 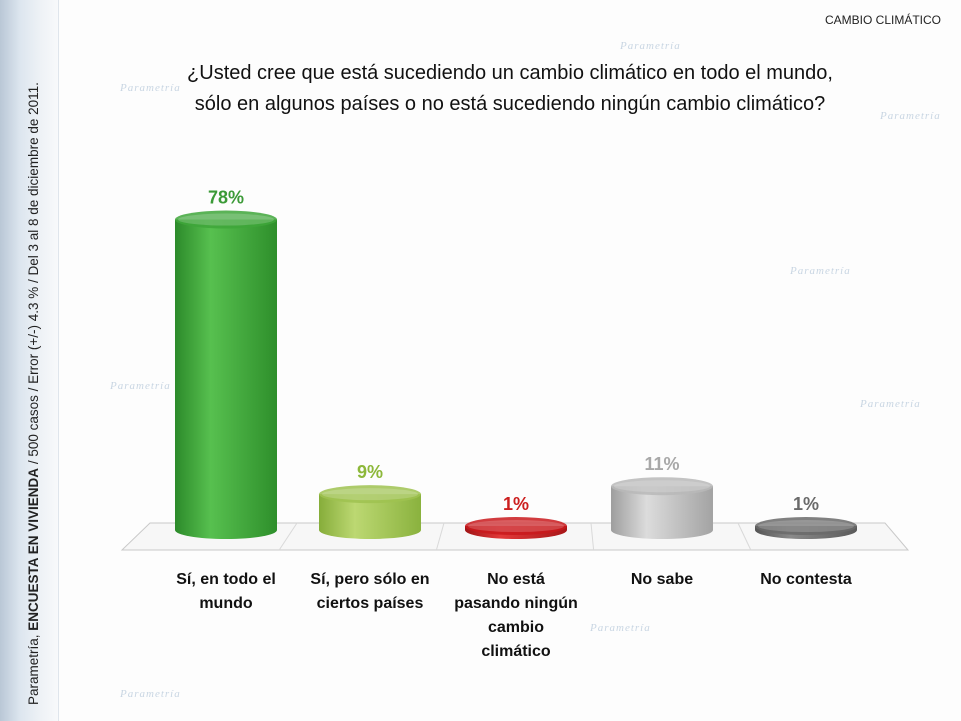 I want to click on value-label-2: 9%, so click(x=370, y=472).